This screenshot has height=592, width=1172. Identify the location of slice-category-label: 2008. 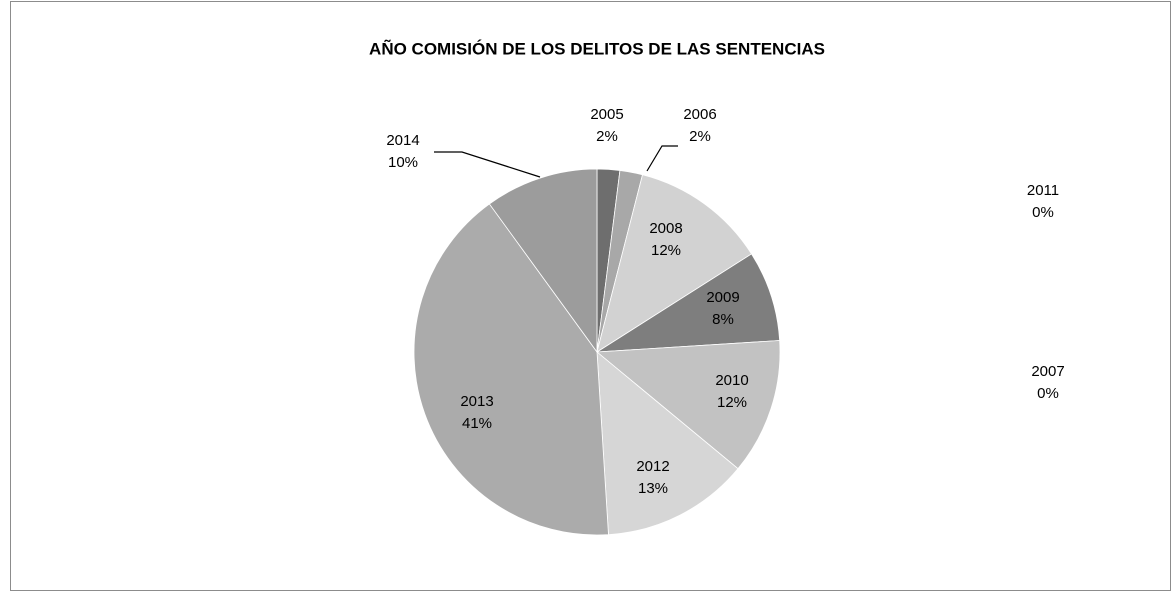
(665, 228).